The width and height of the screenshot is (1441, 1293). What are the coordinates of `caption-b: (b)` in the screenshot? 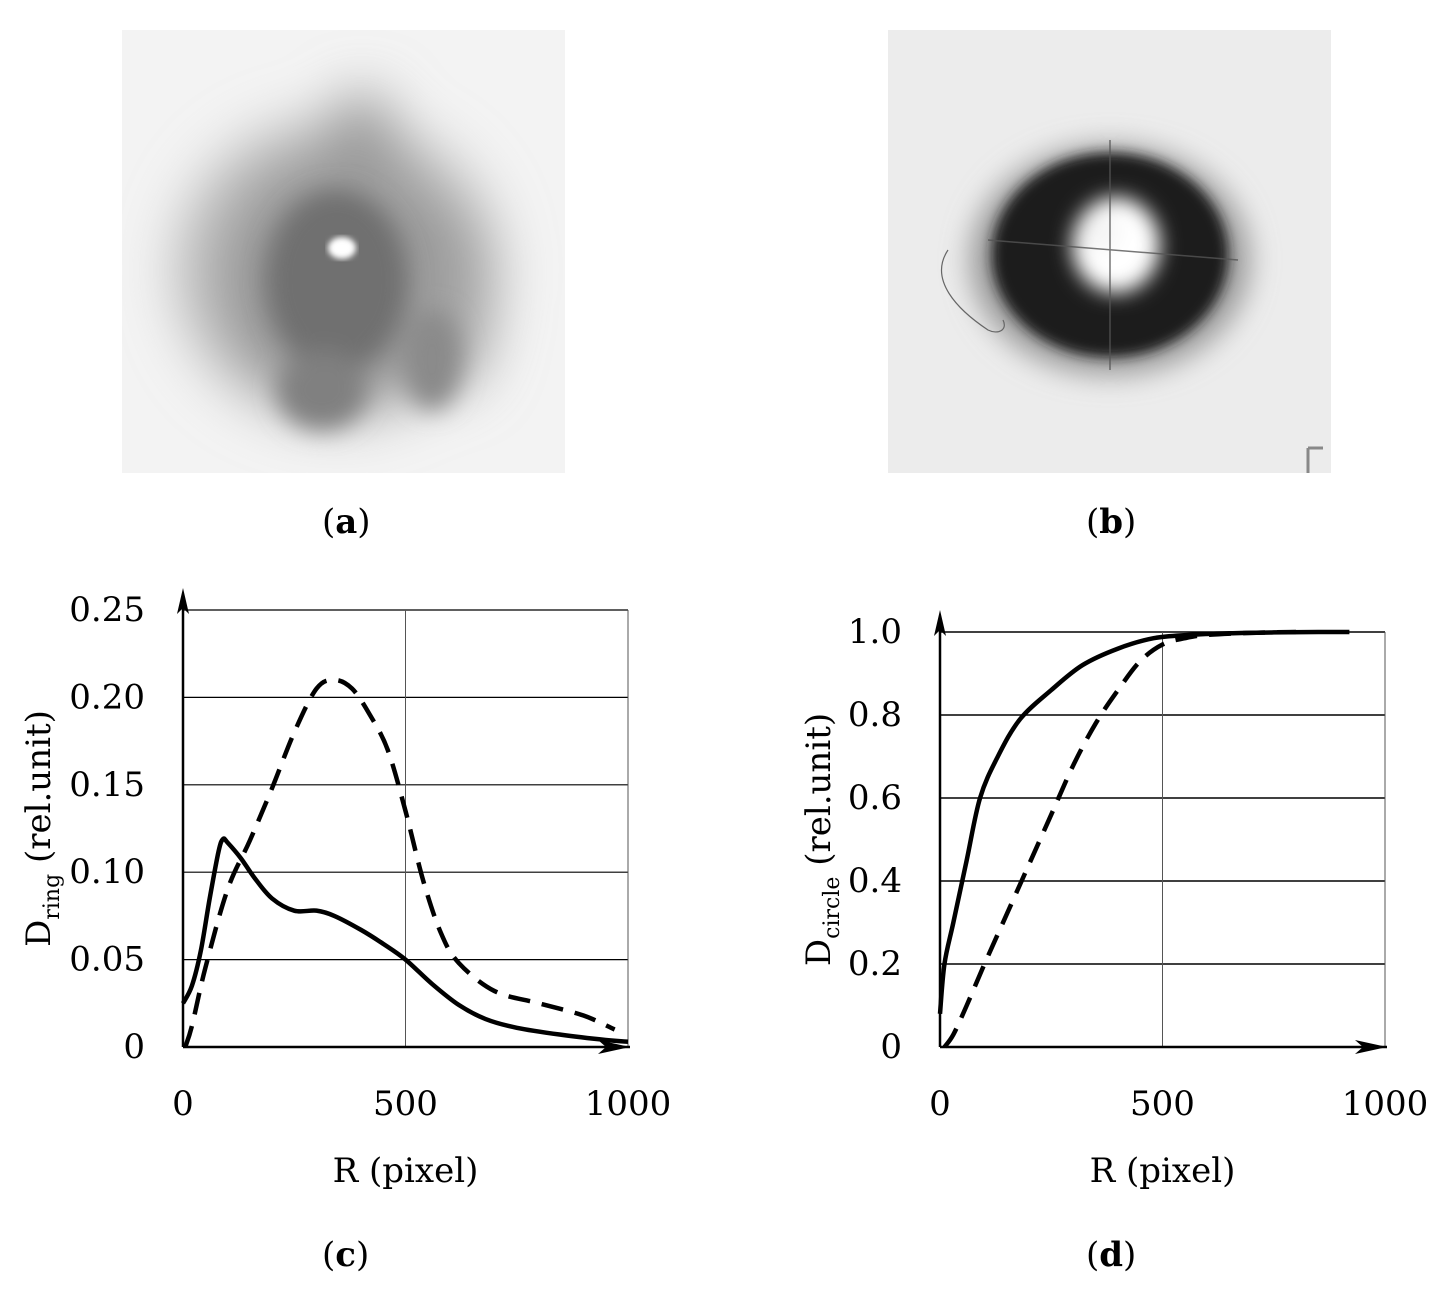 It's located at (1111, 522).